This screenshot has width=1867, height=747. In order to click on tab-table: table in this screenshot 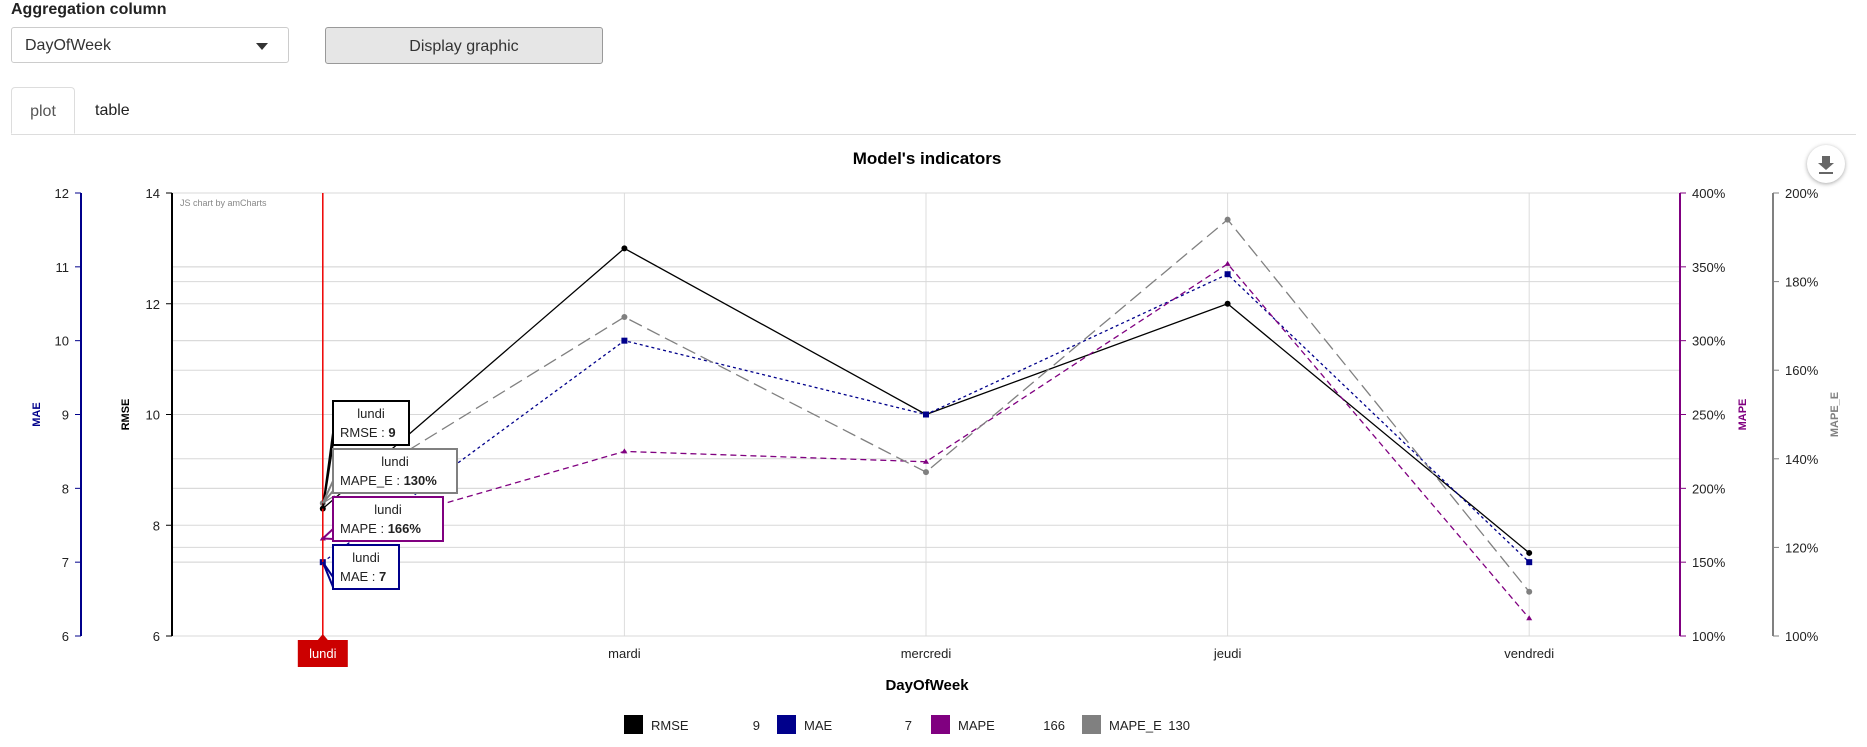, I will do `click(112, 110)`.